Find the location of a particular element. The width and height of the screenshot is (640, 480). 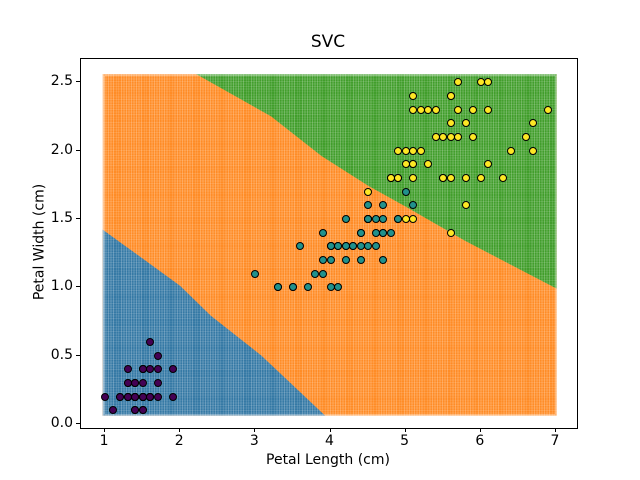

y-tick-label: 1.5 is located at coordinates (61, 217).